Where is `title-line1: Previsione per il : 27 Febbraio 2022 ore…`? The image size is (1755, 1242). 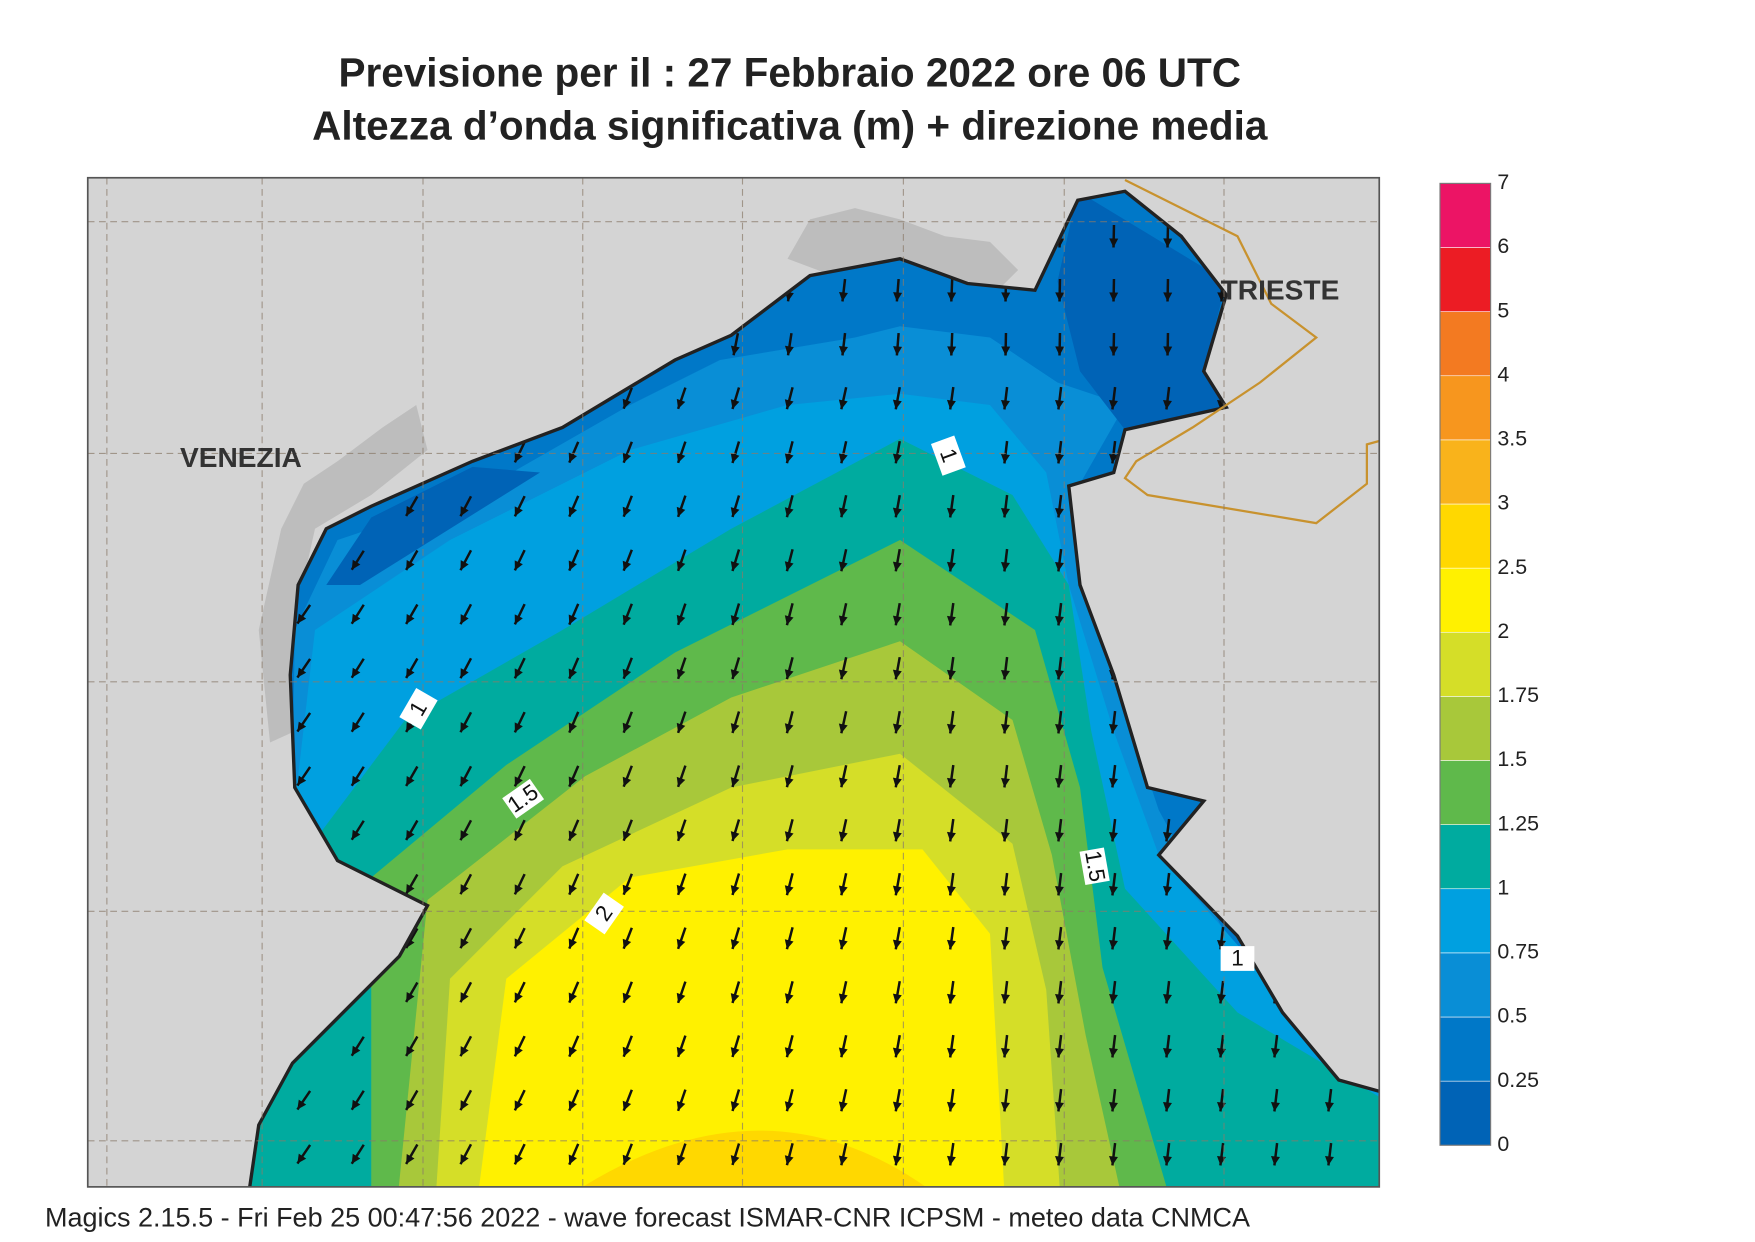 title-line1: Previsione per il : 27 Febbraio 2022 ore… is located at coordinates (789, 73).